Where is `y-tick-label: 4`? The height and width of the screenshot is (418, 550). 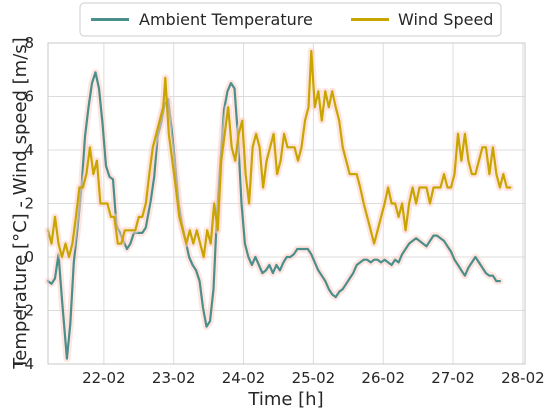
y-tick-label: 4 is located at coordinates (29, 150).